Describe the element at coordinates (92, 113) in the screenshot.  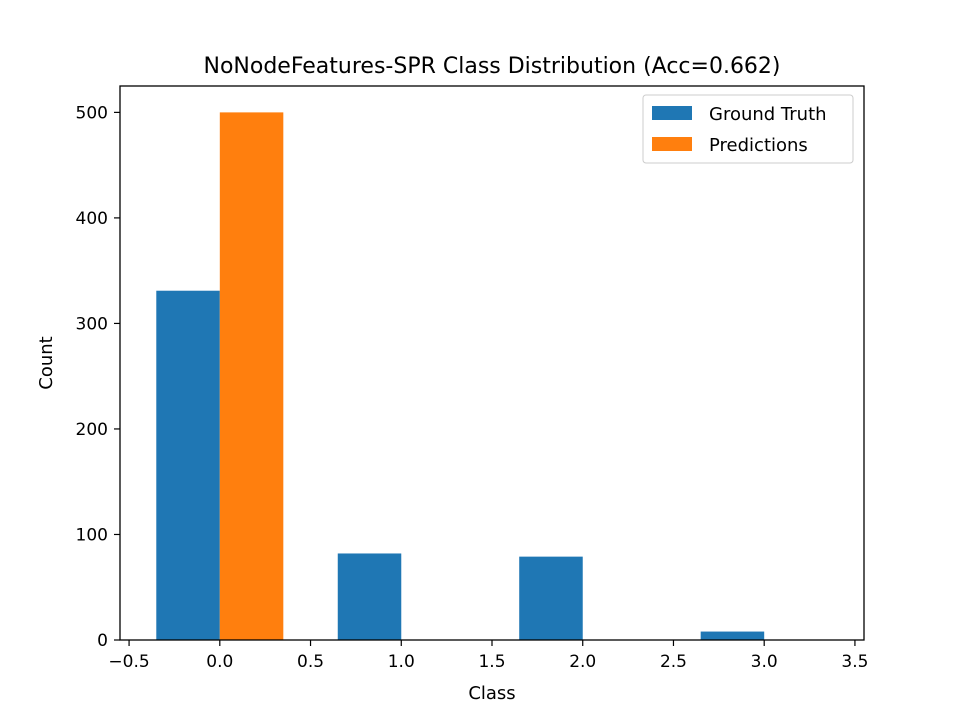
I see `y-tick-label: 500` at that location.